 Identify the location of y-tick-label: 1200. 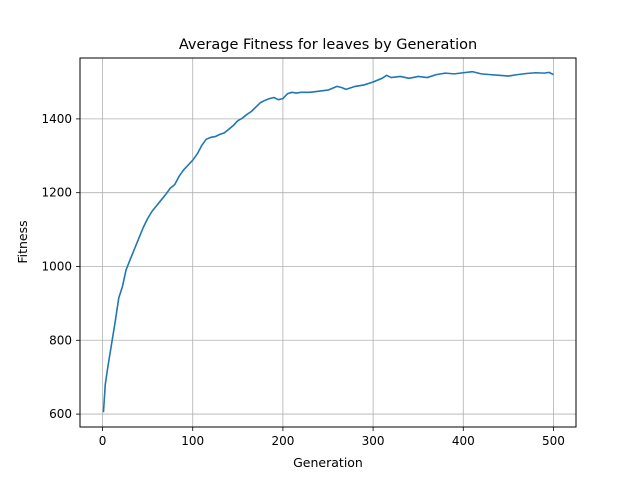
(56, 193).